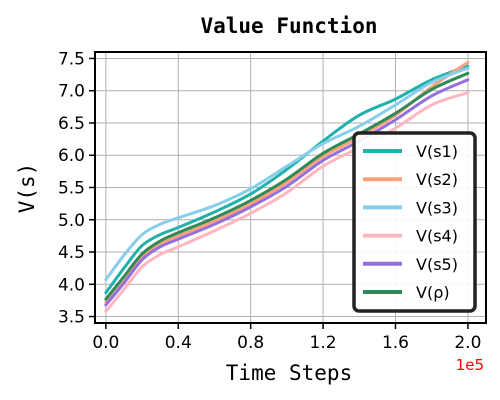 The image size is (500, 400). Describe the element at coordinates (470, 365) in the screenshot. I see `x-offset-label: 1e5` at that location.